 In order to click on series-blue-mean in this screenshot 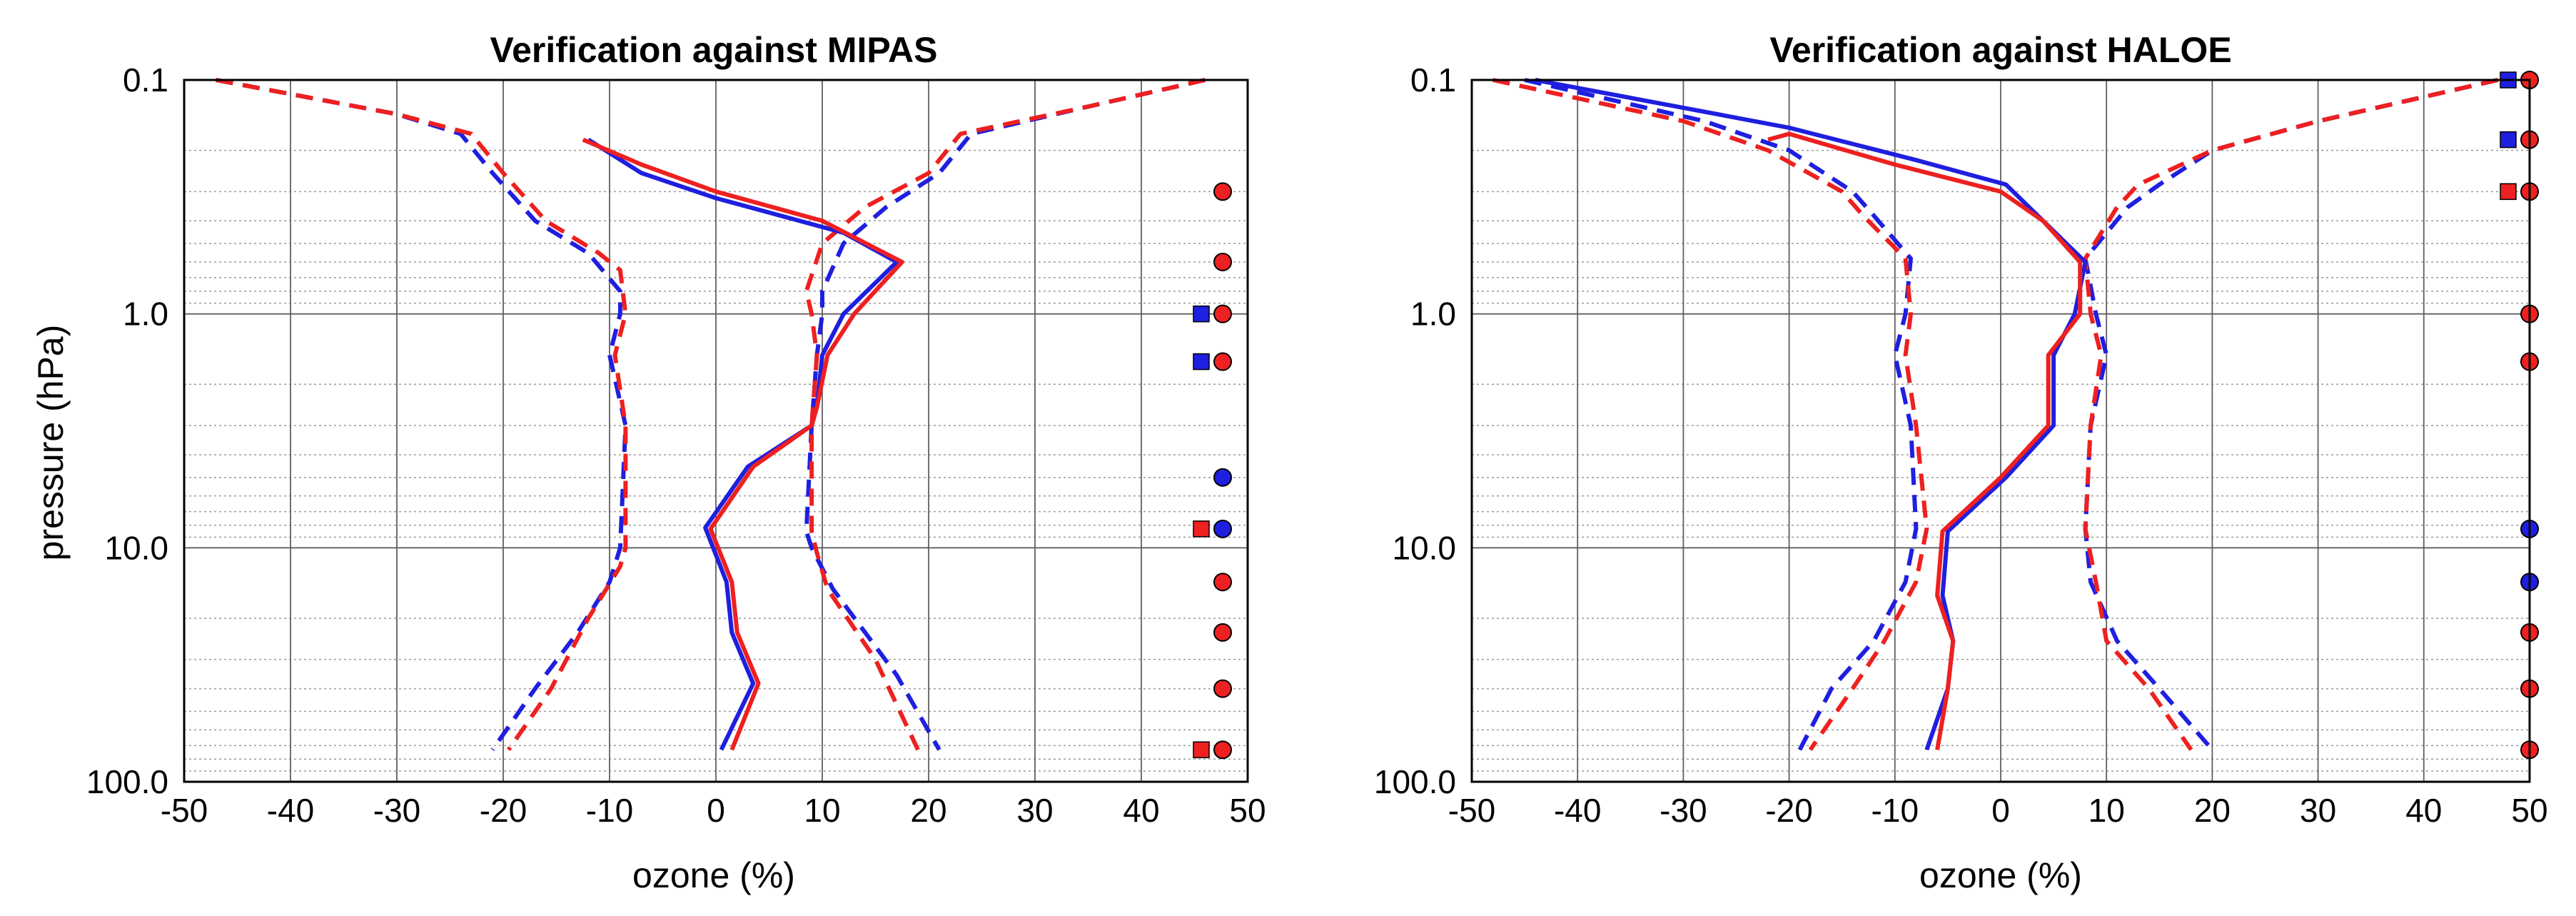, I will do `click(743, 444)`.